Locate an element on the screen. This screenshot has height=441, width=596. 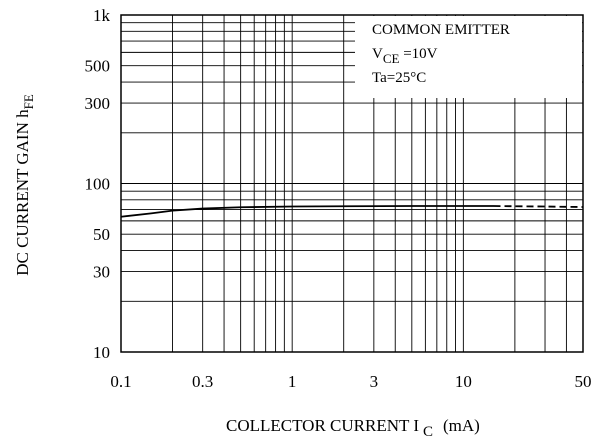
y-tick-labels: 10 30 50 100 300 500 1k is located at coordinates (98, 184).